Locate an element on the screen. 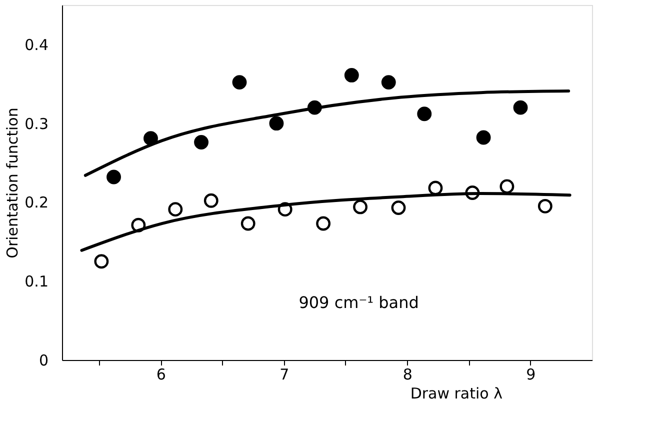 This screenshot has width=646, height=425. x-tick-label: 6 is located at coordinates (161, 375).